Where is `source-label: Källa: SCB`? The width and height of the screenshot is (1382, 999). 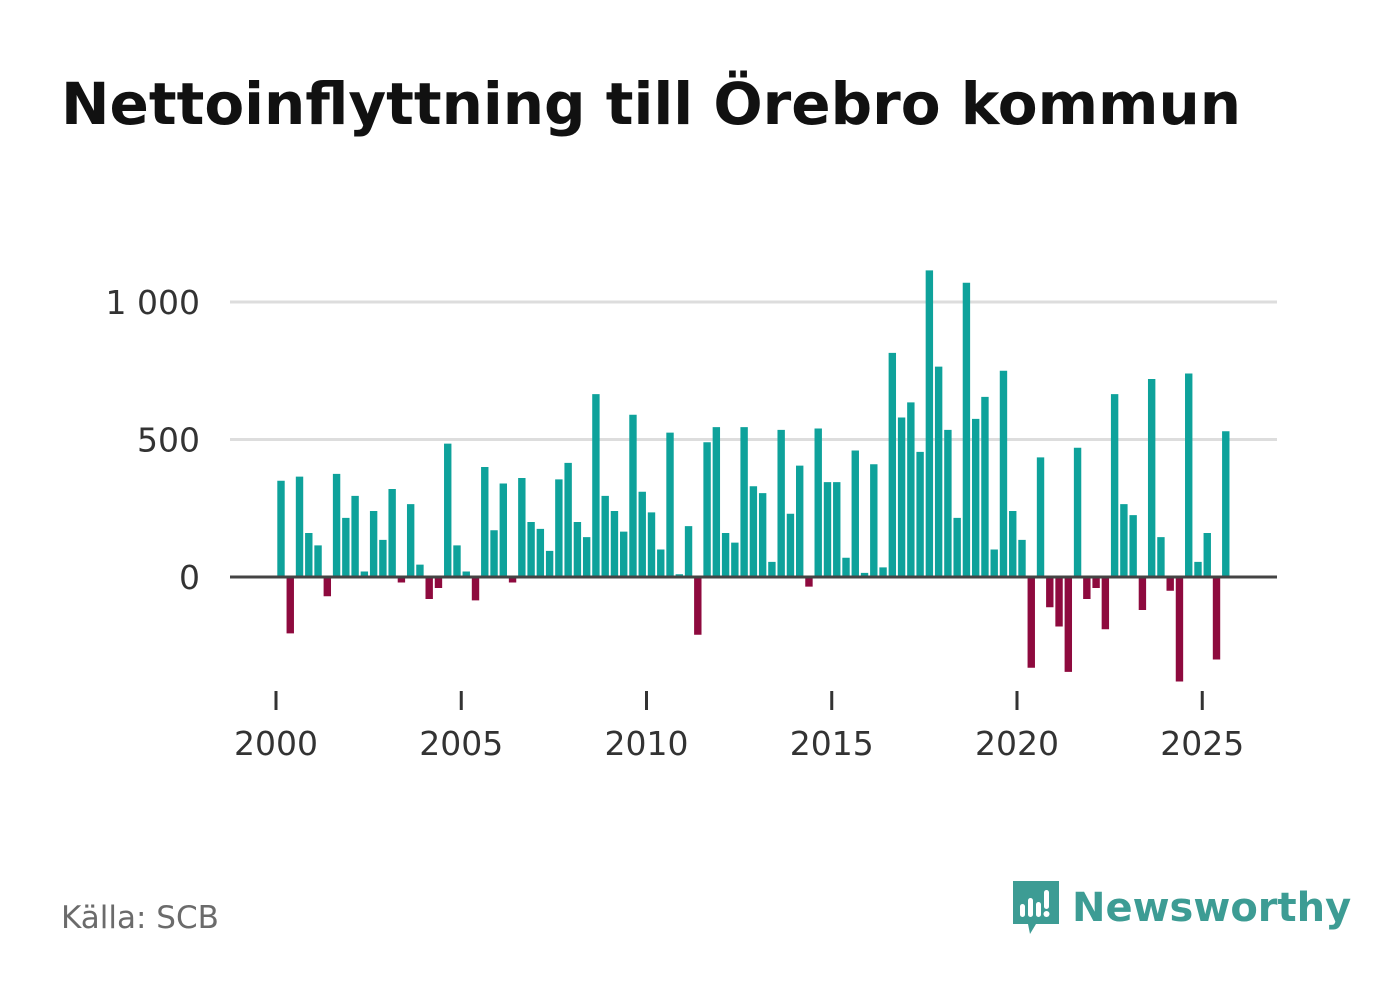 source-label: Källa: SCB is located at coordinates (140, 918).